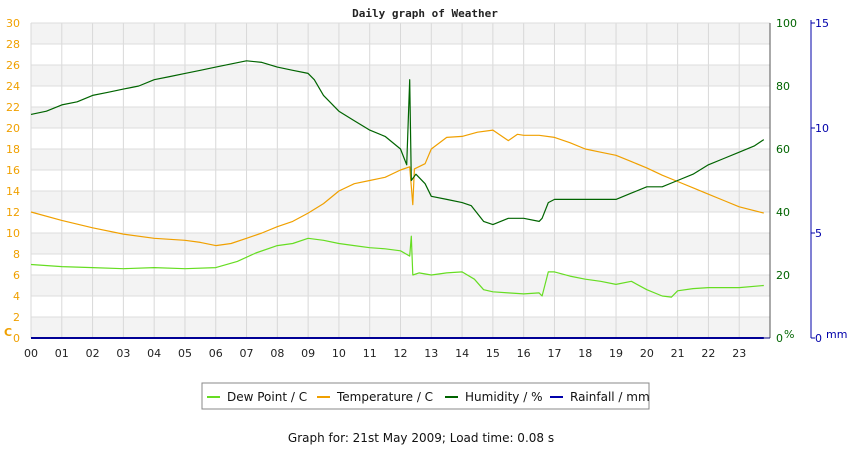 The width and height of the screenshot is (850, 450). I want to click on x-tick-label: 10, so click(339, 353).